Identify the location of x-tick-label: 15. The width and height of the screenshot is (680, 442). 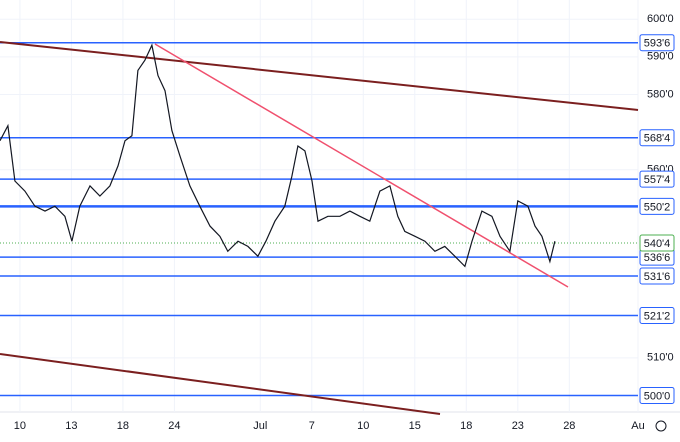
(415, 426).